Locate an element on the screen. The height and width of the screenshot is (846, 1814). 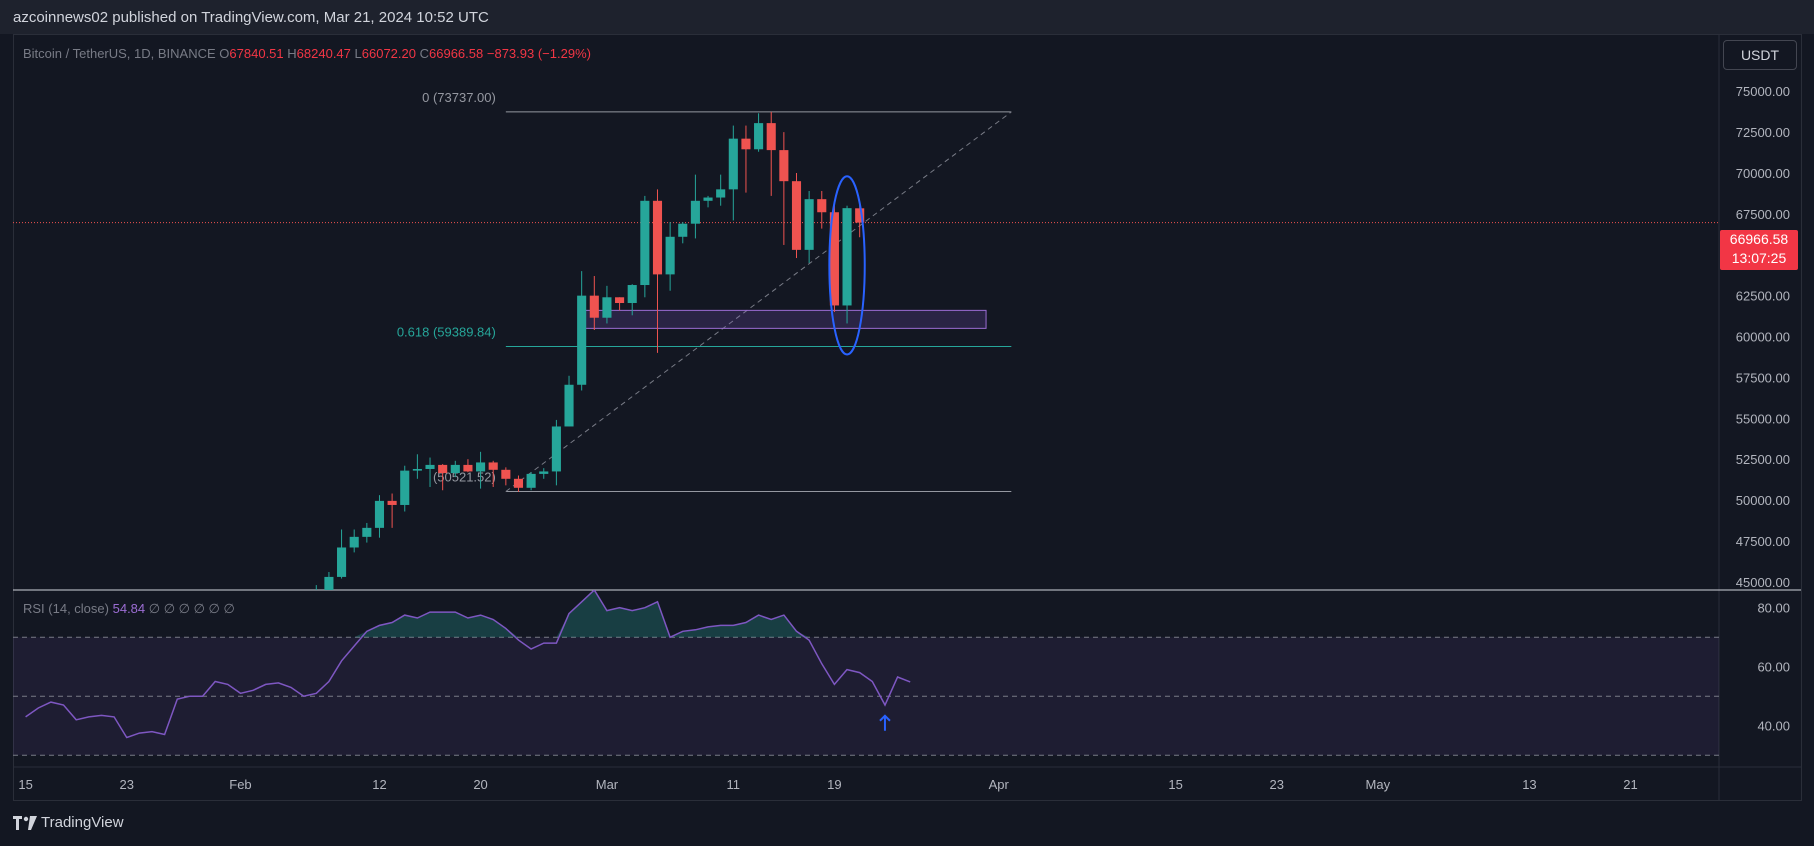
price-tick-label: 60000.00 is located at coordinates (1763, 337).